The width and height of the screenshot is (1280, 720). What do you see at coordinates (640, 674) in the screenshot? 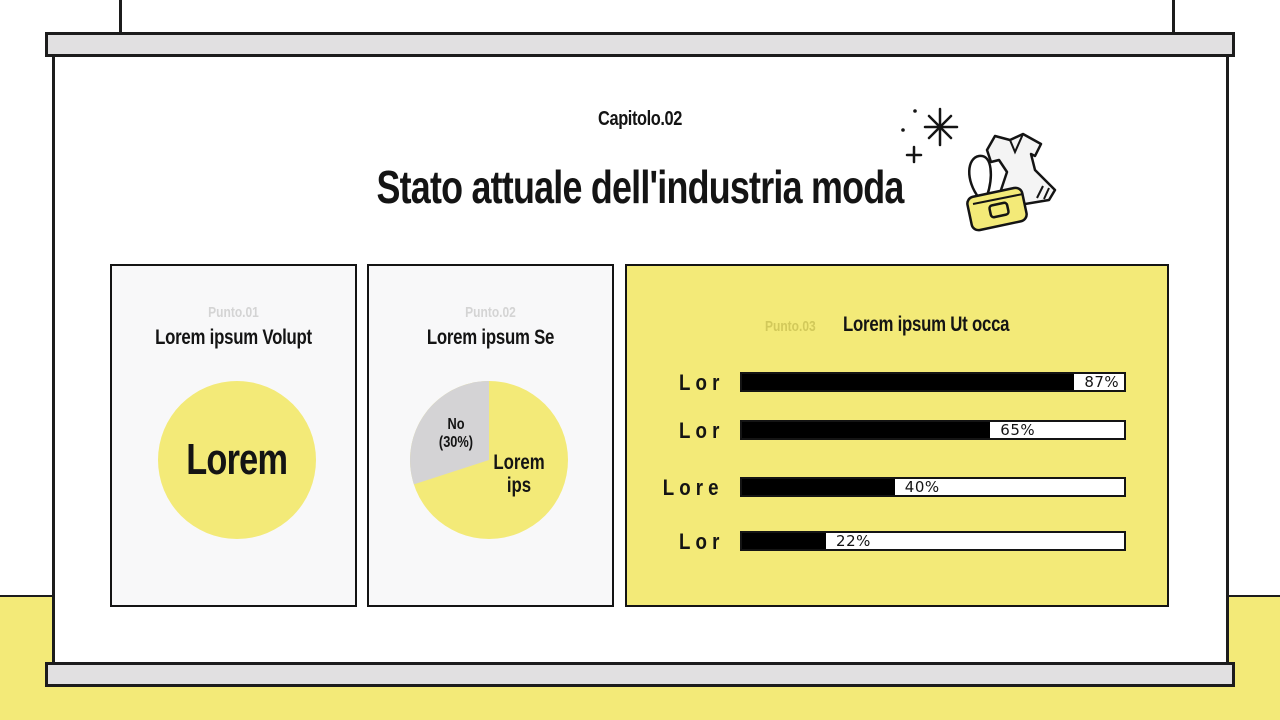
I see `screen-rod-bottom` at bounding box center [640, 674].